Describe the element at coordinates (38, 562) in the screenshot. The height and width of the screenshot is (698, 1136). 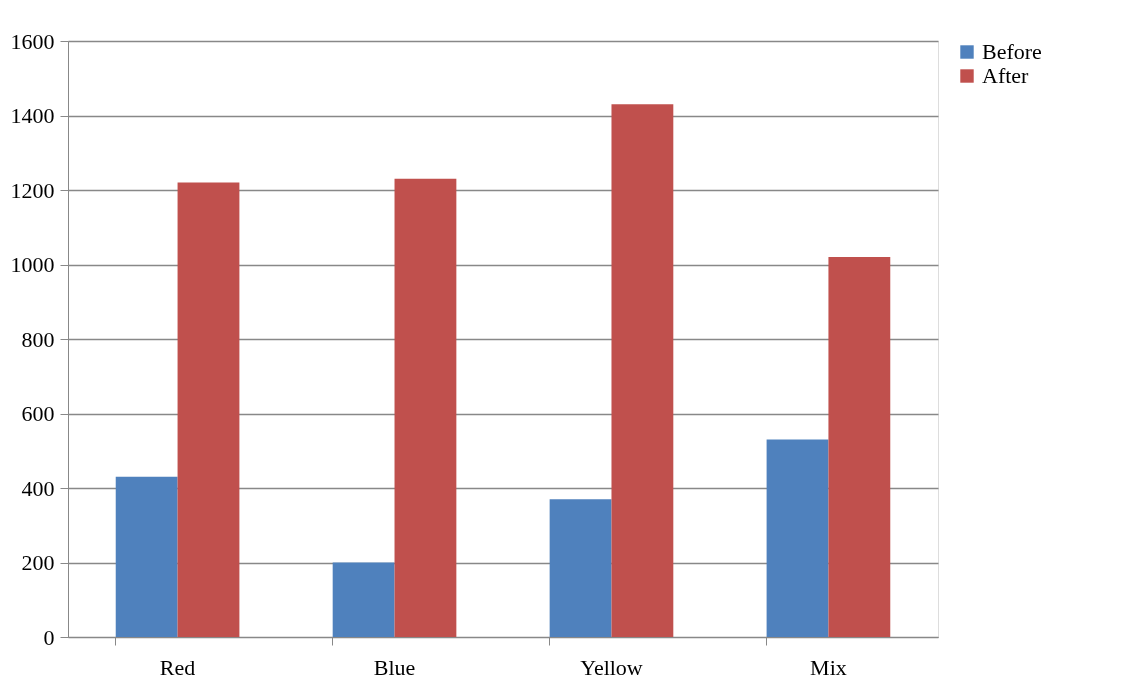
I see `y-tick-label: 200` at that location.